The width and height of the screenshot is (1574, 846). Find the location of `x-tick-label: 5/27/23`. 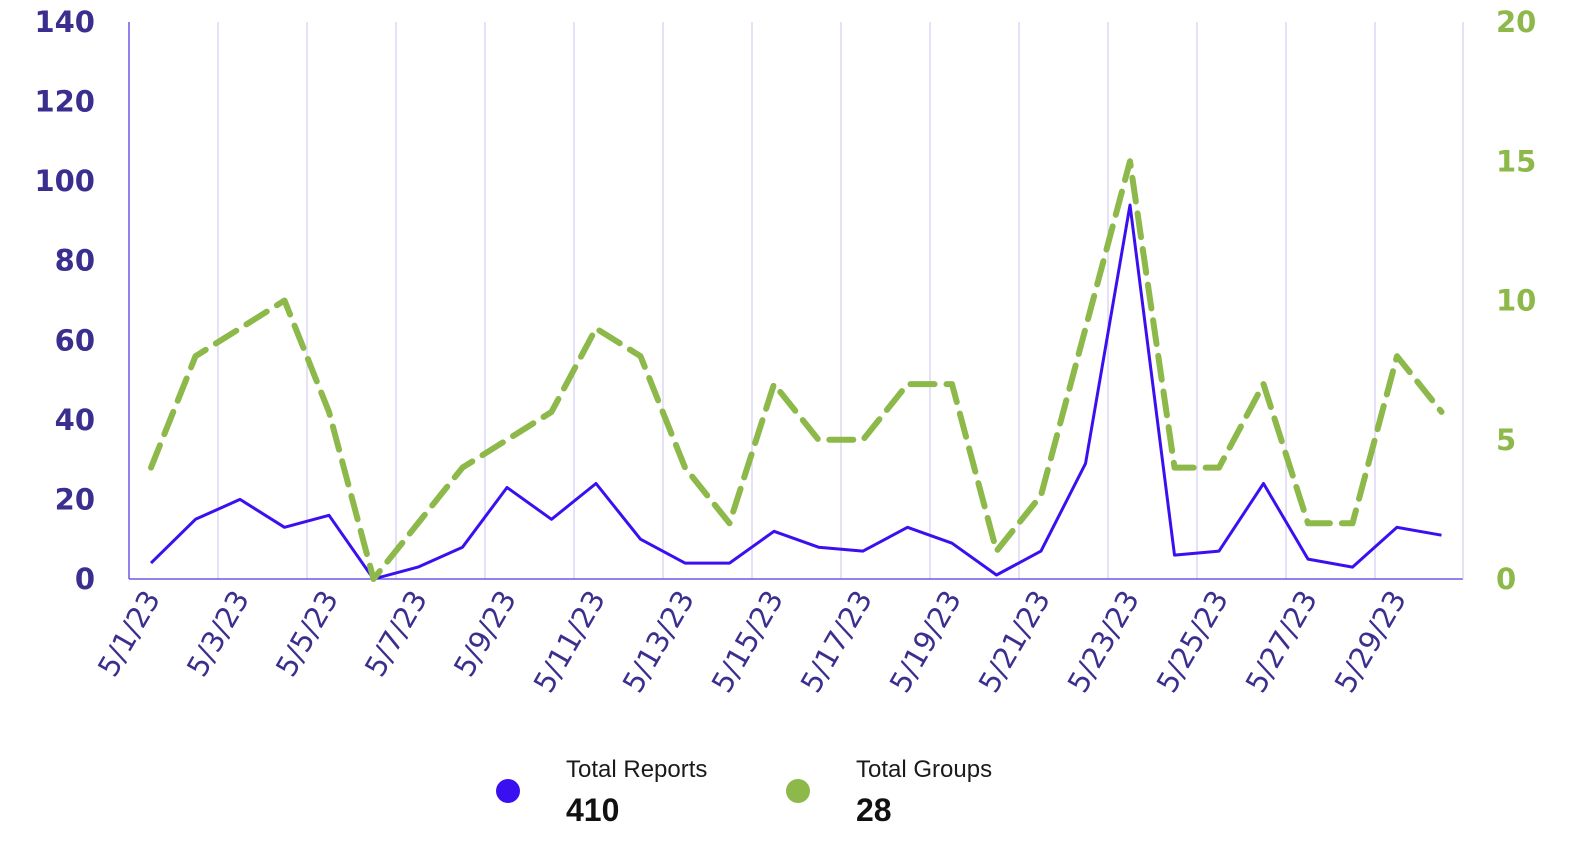

x-tick-label: 5/27/23 is located at coordinates (1281, 642).